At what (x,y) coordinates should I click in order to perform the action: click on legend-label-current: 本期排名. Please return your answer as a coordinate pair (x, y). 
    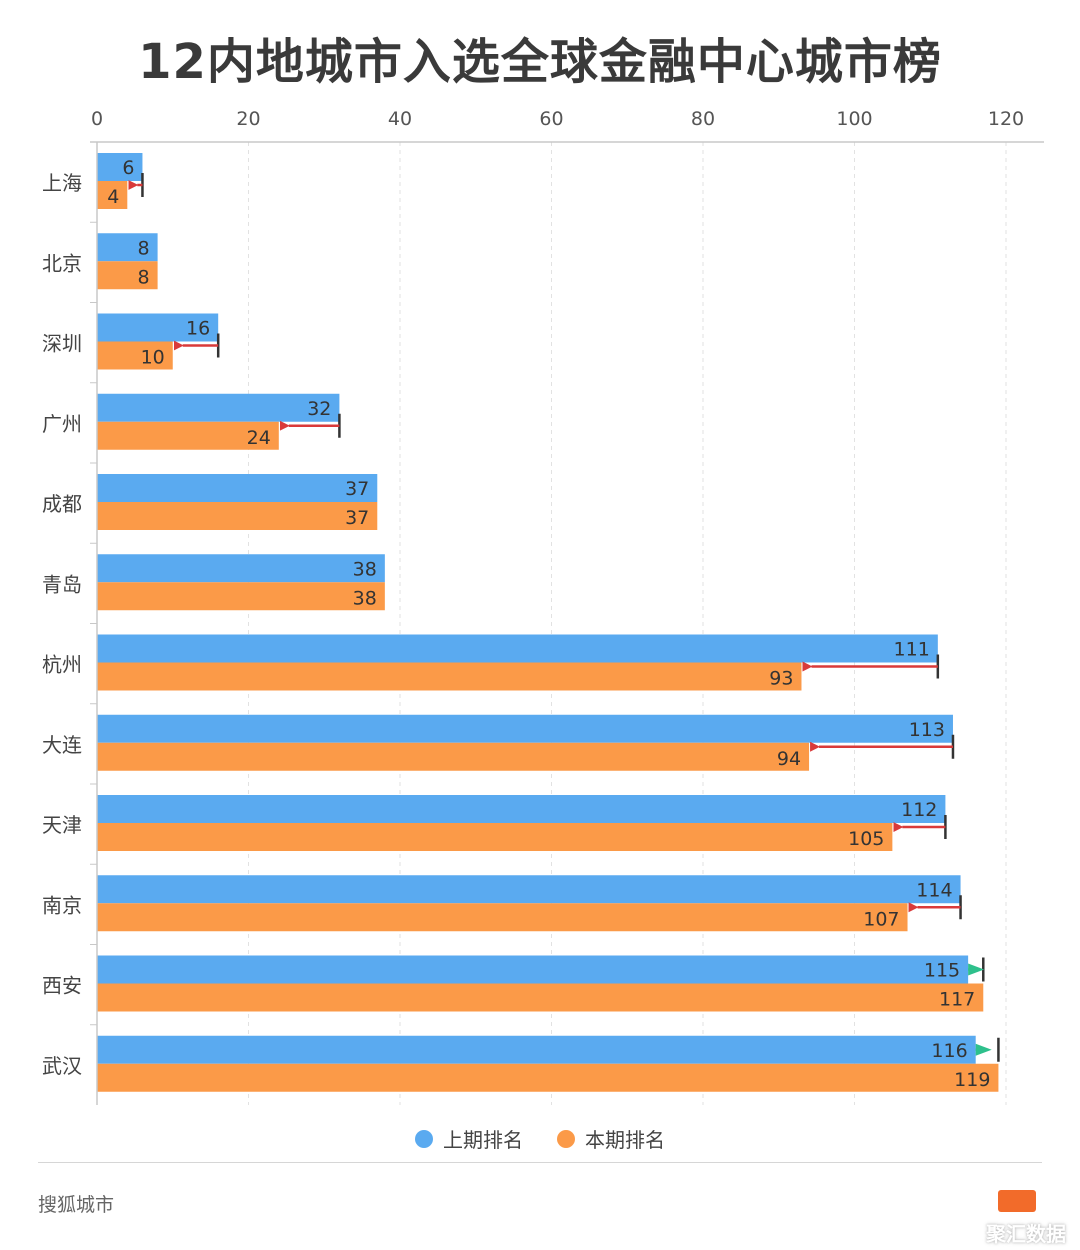
    Looking at the image, I should click on (625, 1140).